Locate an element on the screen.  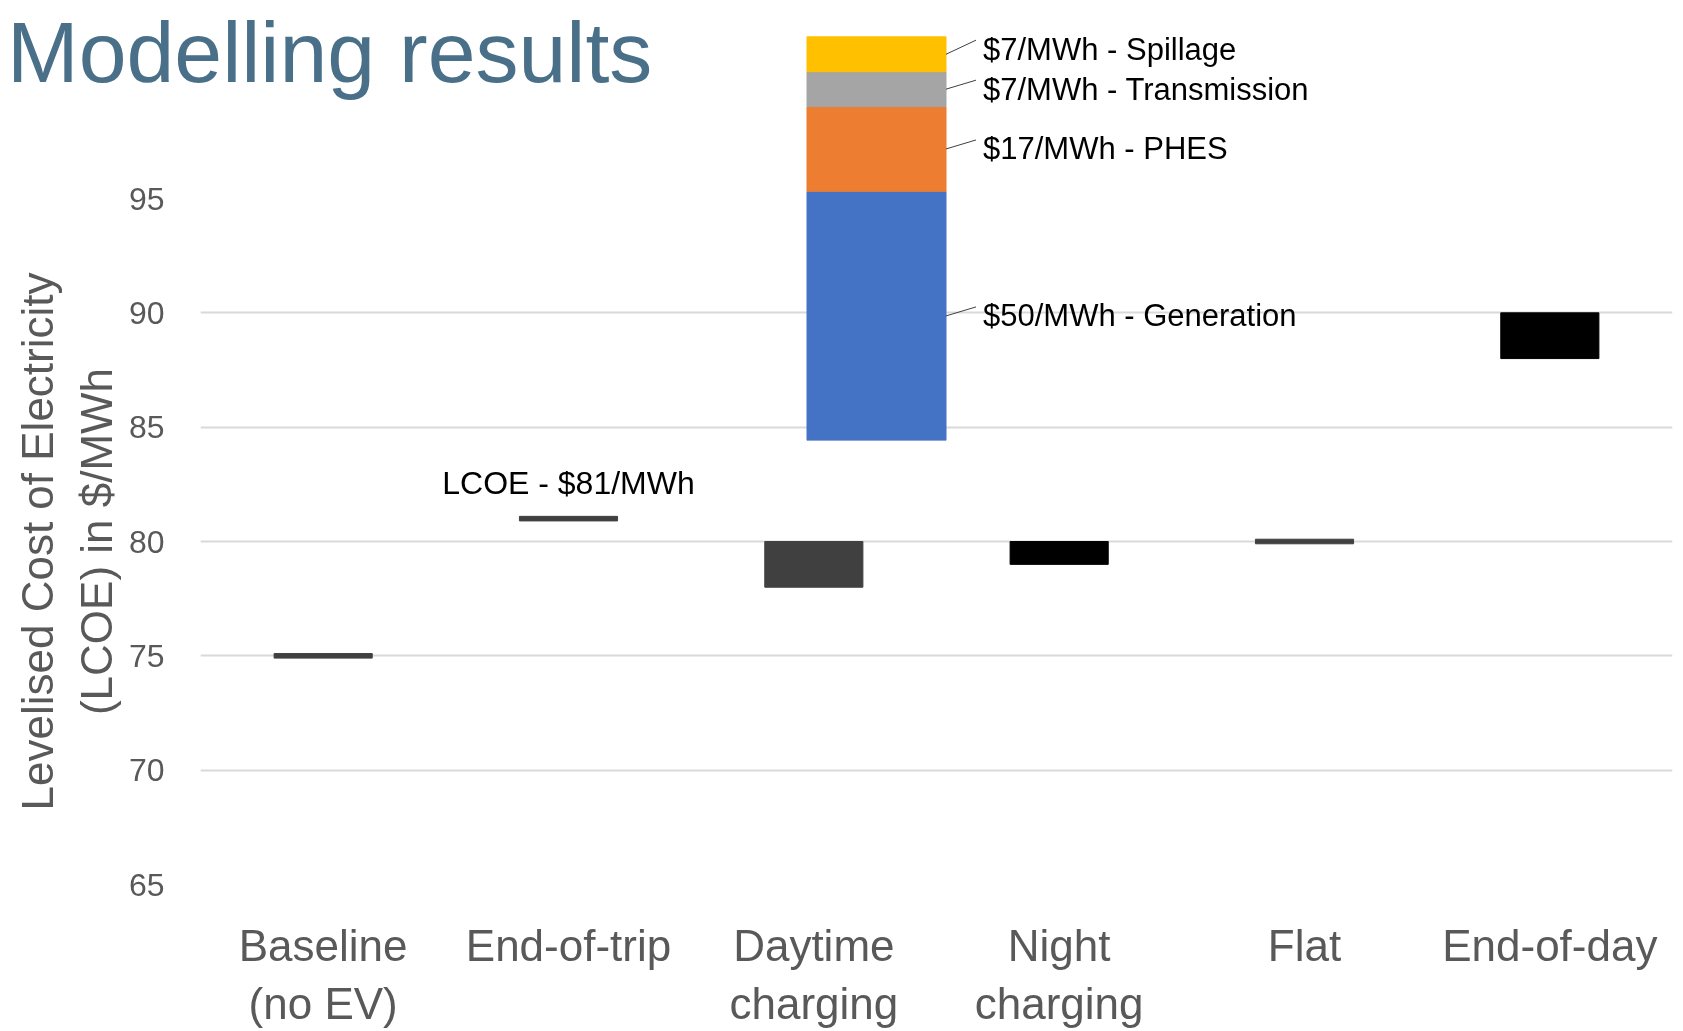
data-label: $7/MWh - Transmission is located at coordinates (1146, 89).